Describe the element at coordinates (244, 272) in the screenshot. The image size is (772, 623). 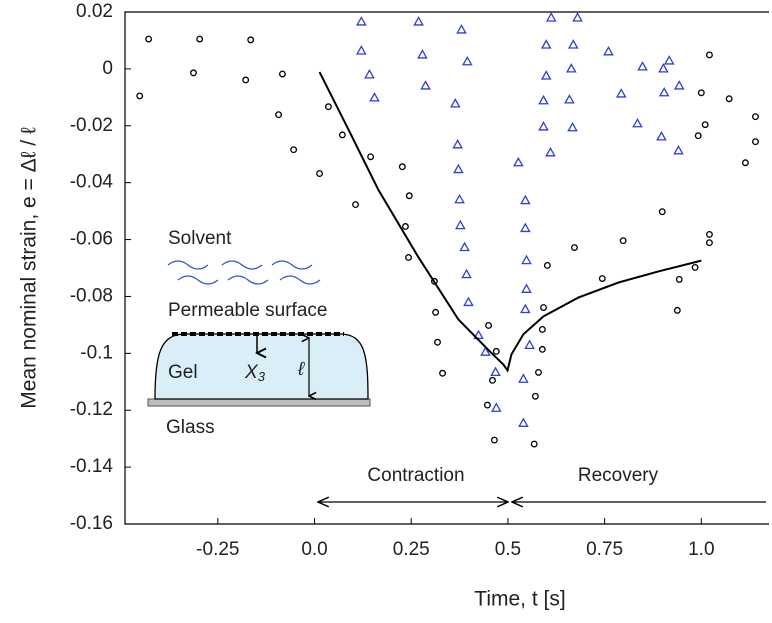
I see `solvent-waves` at that location.